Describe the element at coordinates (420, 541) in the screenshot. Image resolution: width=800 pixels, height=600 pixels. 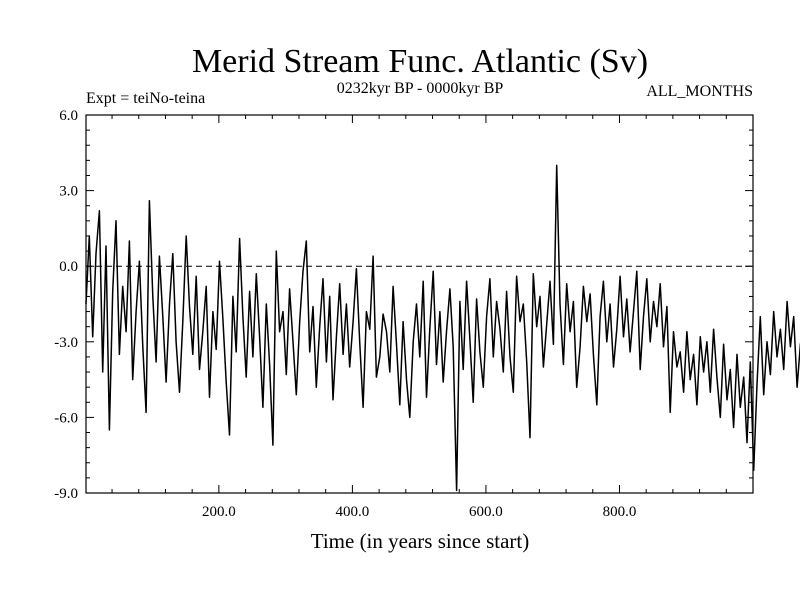
I see `x-axis-label: Time (in years since start)` at that location.